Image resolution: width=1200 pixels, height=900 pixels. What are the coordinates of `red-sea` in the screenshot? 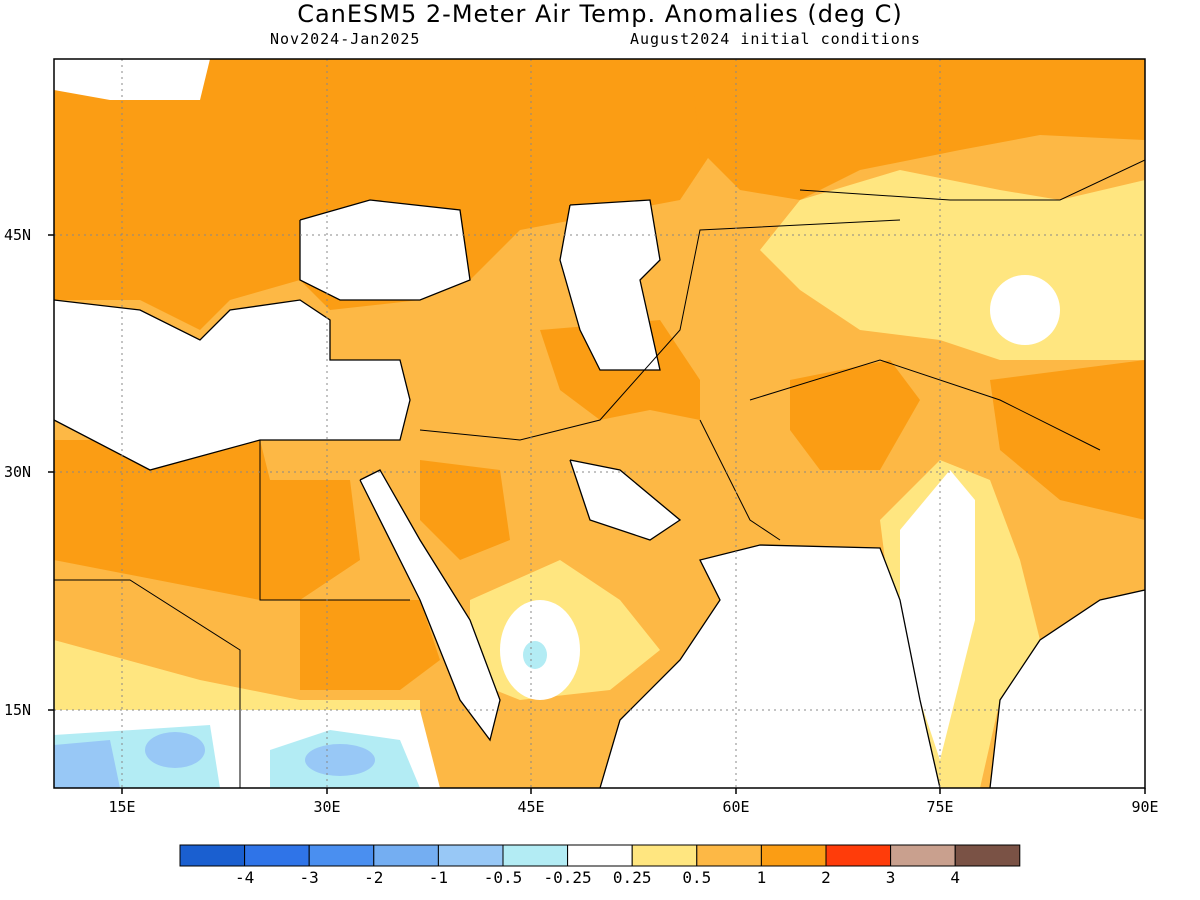 It's located at (430, 605).